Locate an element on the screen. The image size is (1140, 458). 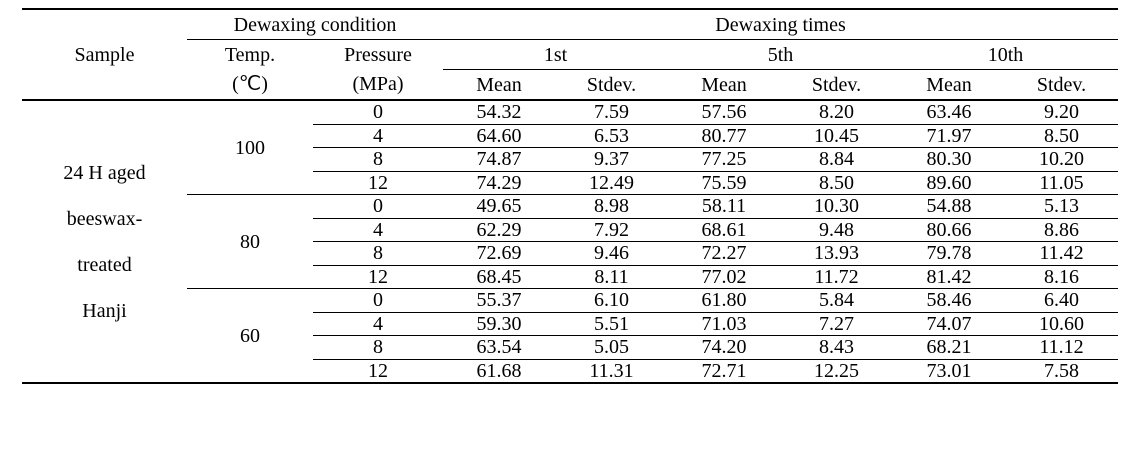
value-cell: 68.45 is located at coordinates (499, 277).